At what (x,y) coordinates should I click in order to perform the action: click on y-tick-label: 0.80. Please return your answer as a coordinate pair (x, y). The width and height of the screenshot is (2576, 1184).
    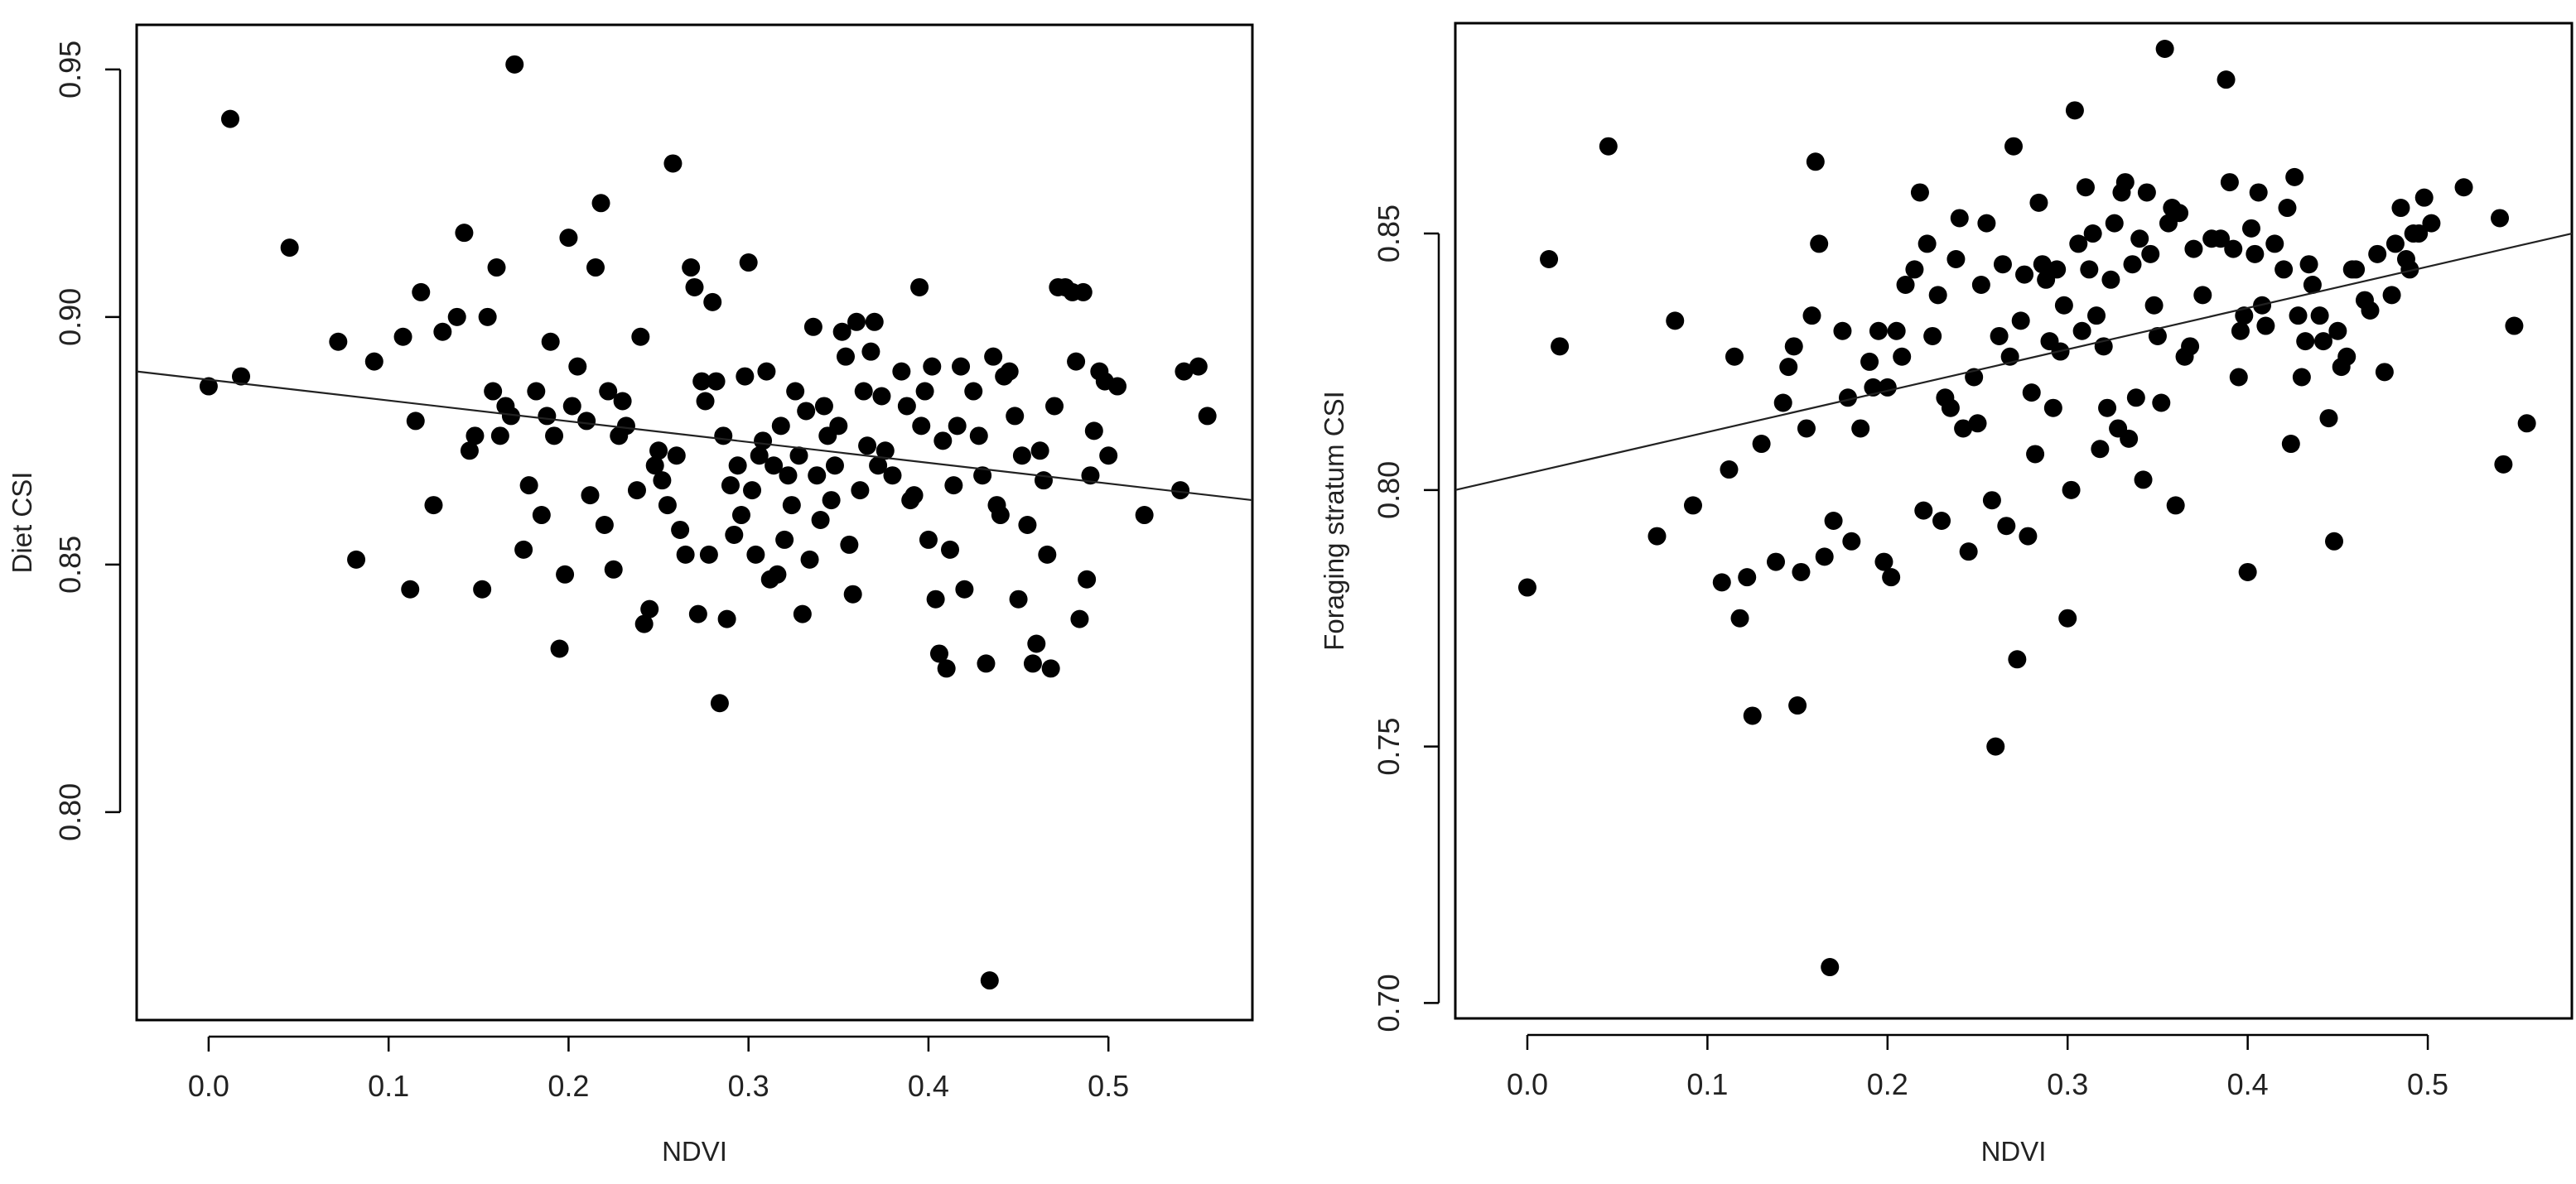
    Looking at the image, I should click on (70, 812).